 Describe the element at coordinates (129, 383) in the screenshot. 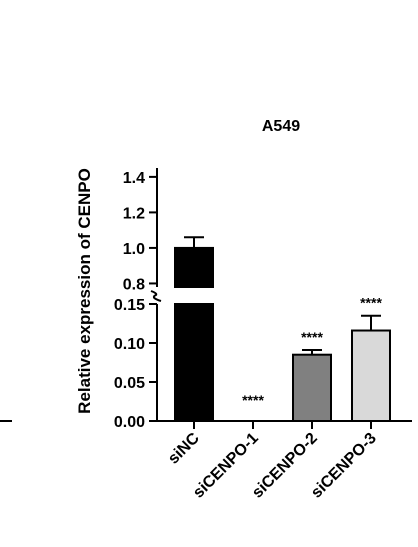

I see `y-tick-label: 0.05` at that location.